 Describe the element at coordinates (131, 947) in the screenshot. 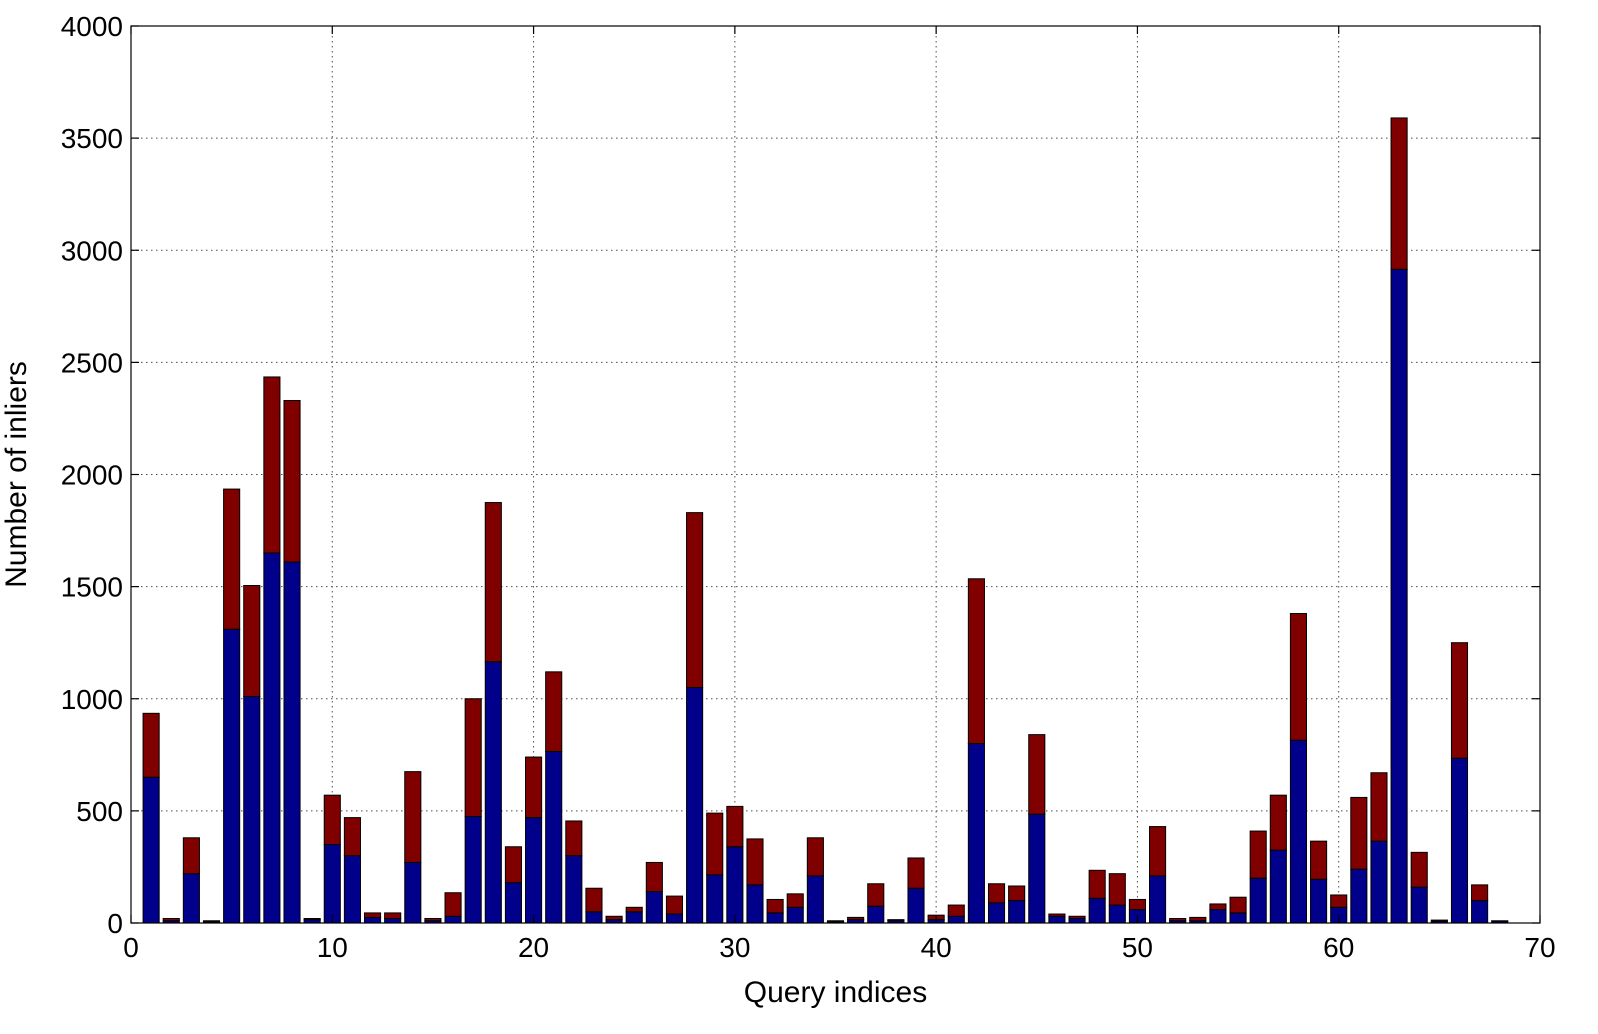

I see `x-tick-label: 0` at that location.